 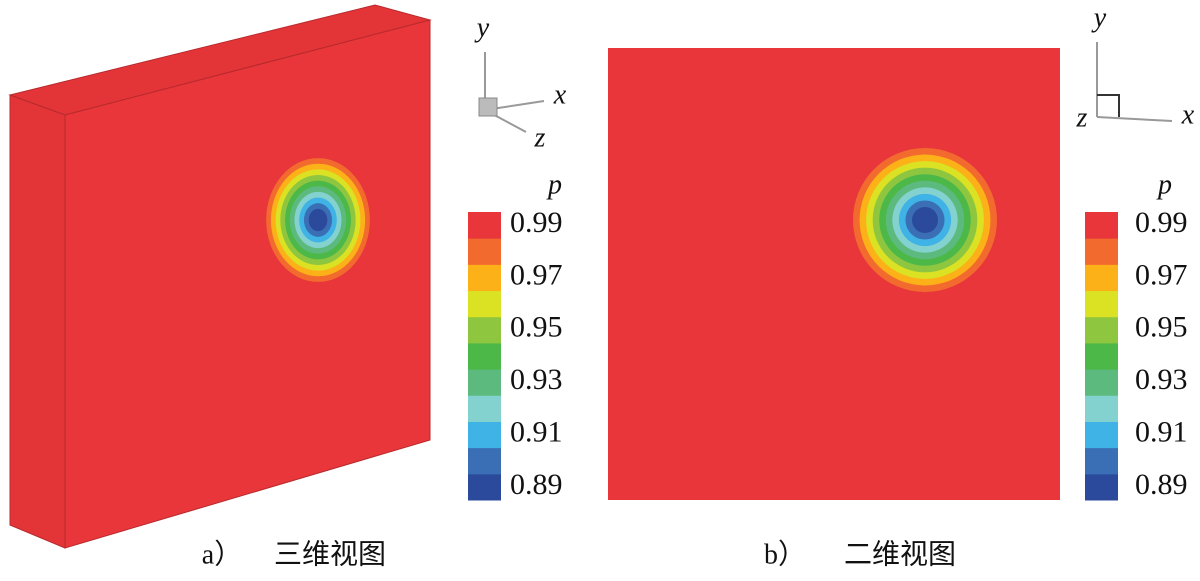 What do you see at coordinates (330, 554) in the screenshot?
I see `caption-title: 三维视图` at bounding box center [330, 554].